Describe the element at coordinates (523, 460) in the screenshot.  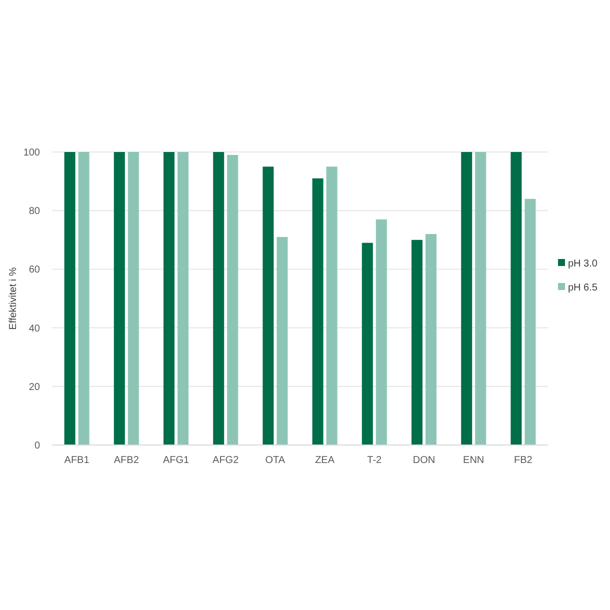
I see `x-tick-label: FB2` at that location.